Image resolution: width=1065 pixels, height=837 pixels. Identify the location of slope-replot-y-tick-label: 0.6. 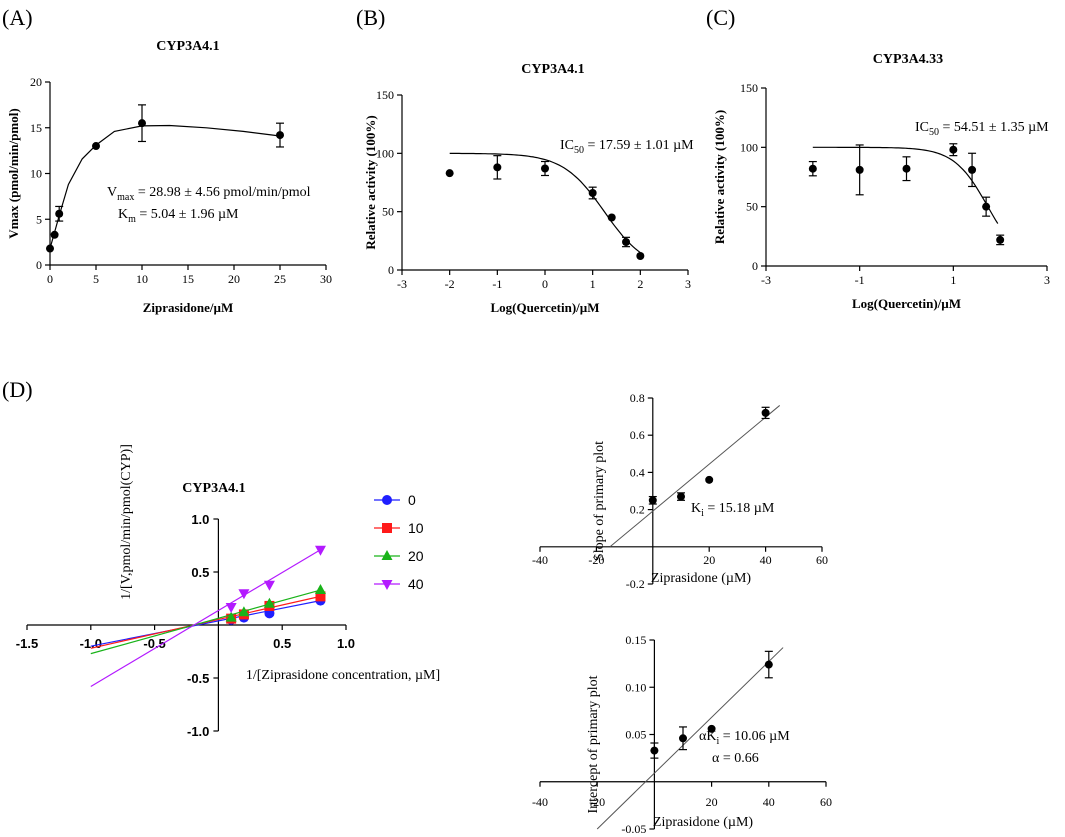
(637, 435).